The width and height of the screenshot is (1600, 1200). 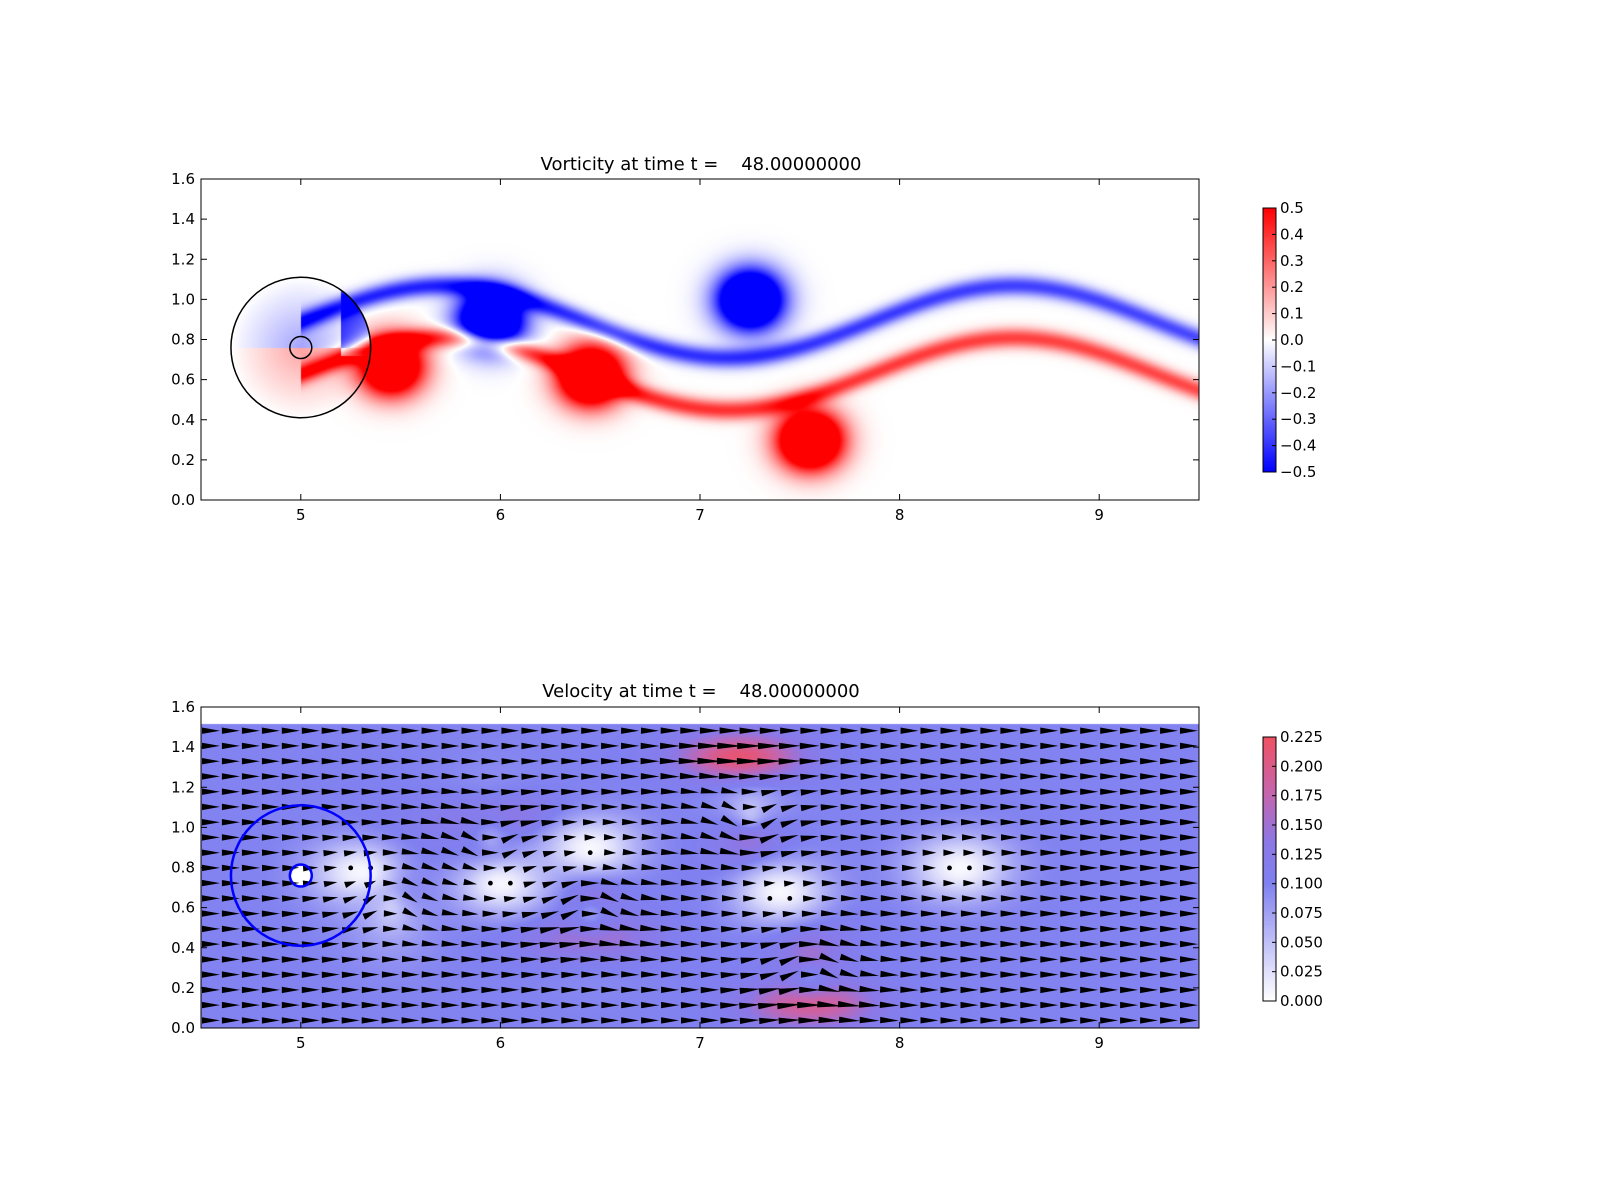 I want to click on vorticity-colorbar-ticks: −0.5 −0.4 −0.3 −0.2 −0.1 0.0 0.1 0.2 0.3 0.4 0.5, so click(x=1294, y=340).